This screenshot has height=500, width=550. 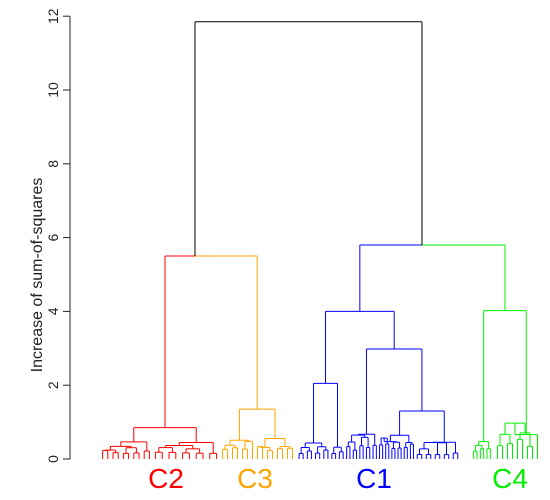 What do you see at coordinates (37, 275) in the screenshot?
I see `y-axis-label: Increase of sum-of-squares` at bounding box center [37, 275].